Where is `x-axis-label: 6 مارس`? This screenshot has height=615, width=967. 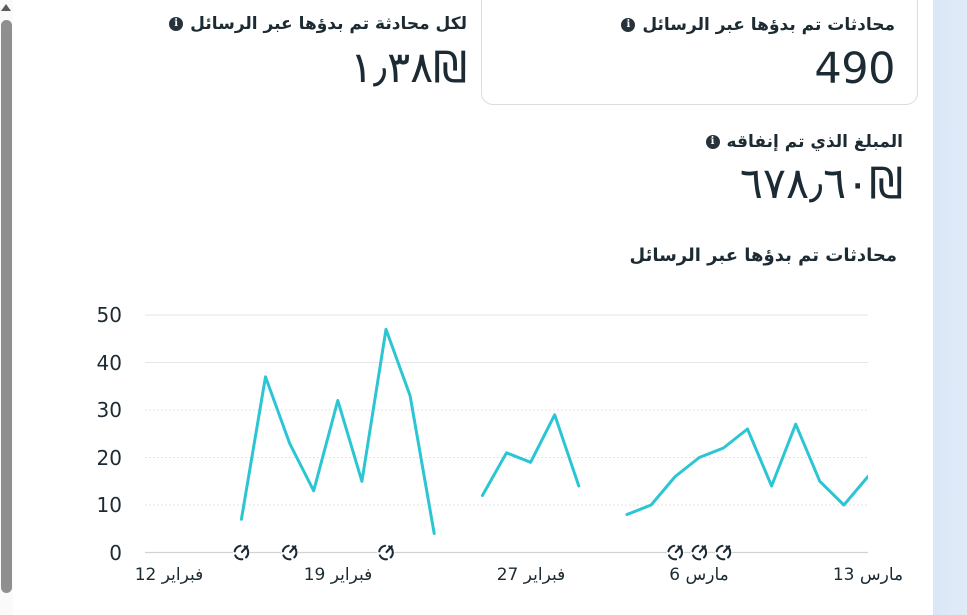
x-axis-label: 6 مارس is located at coordinates (699, 575).